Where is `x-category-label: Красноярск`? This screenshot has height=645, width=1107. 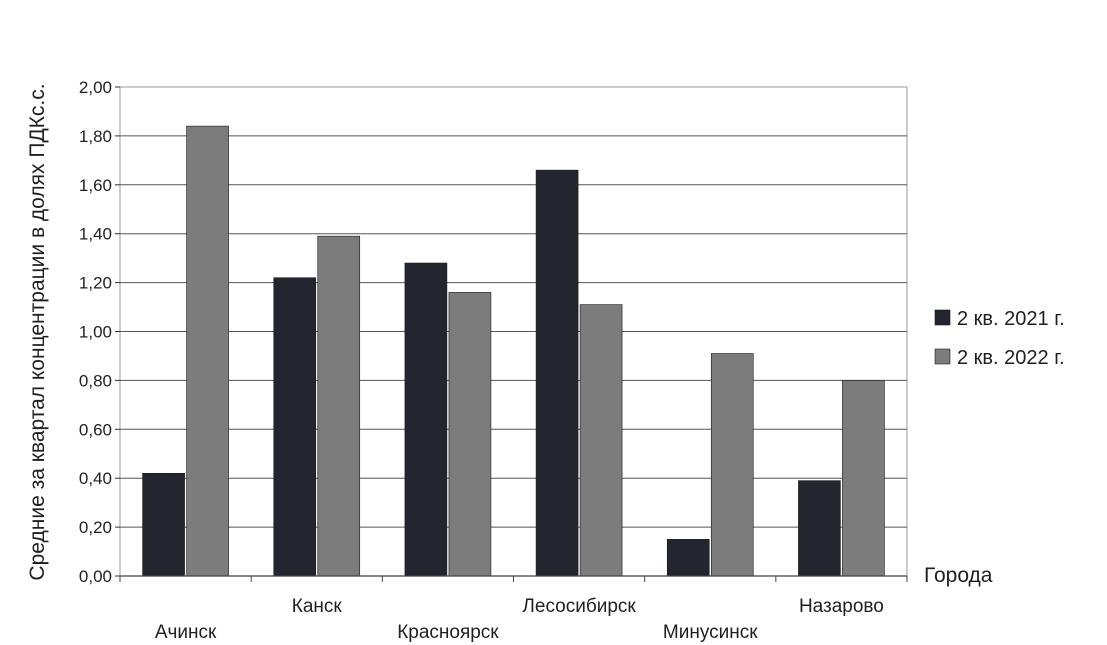
x-category-label: Красноярск is located at coordinates (448, 632).